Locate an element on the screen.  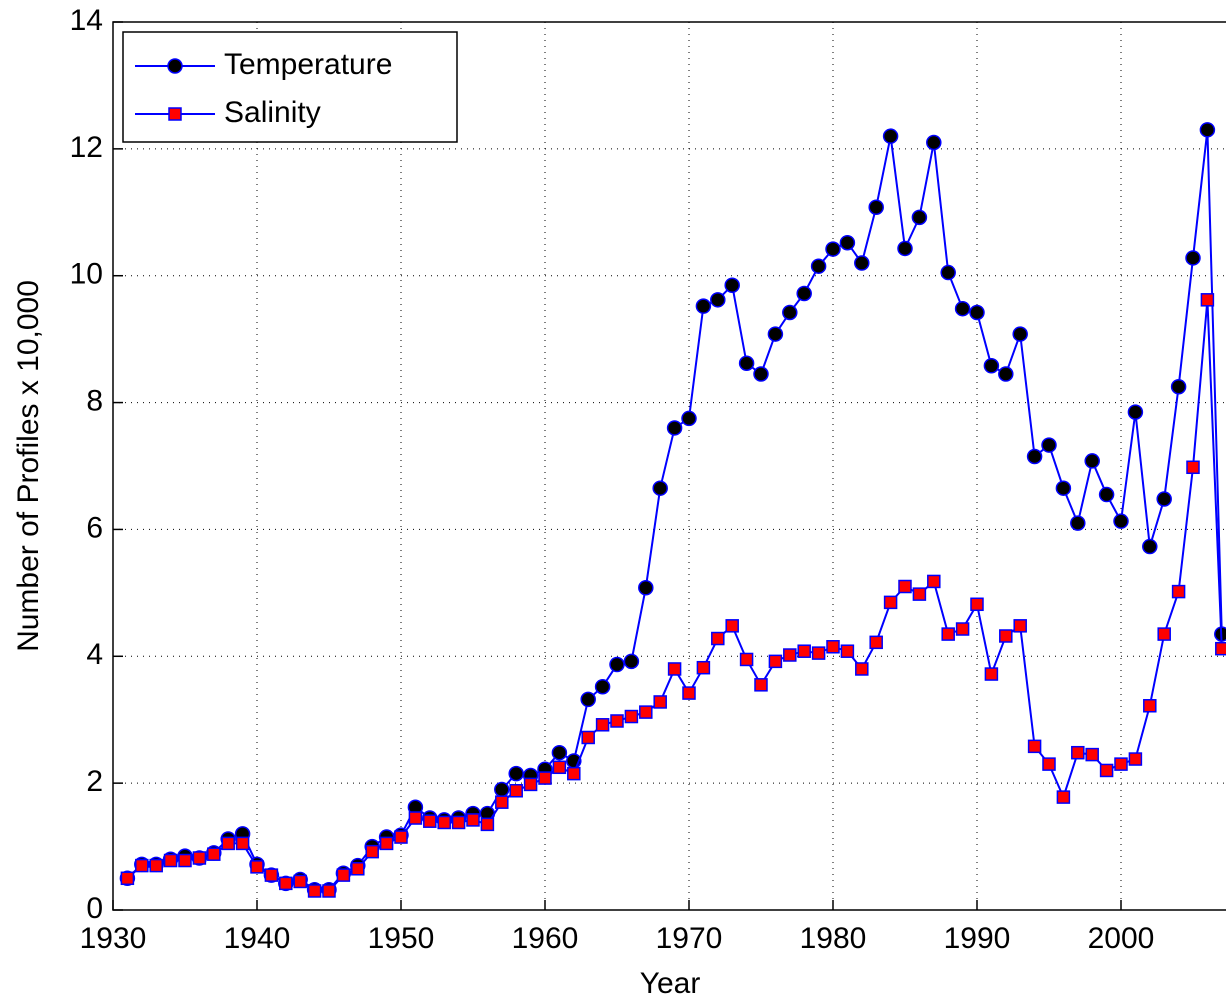
legend-marker is located at coordinates (175, 114).